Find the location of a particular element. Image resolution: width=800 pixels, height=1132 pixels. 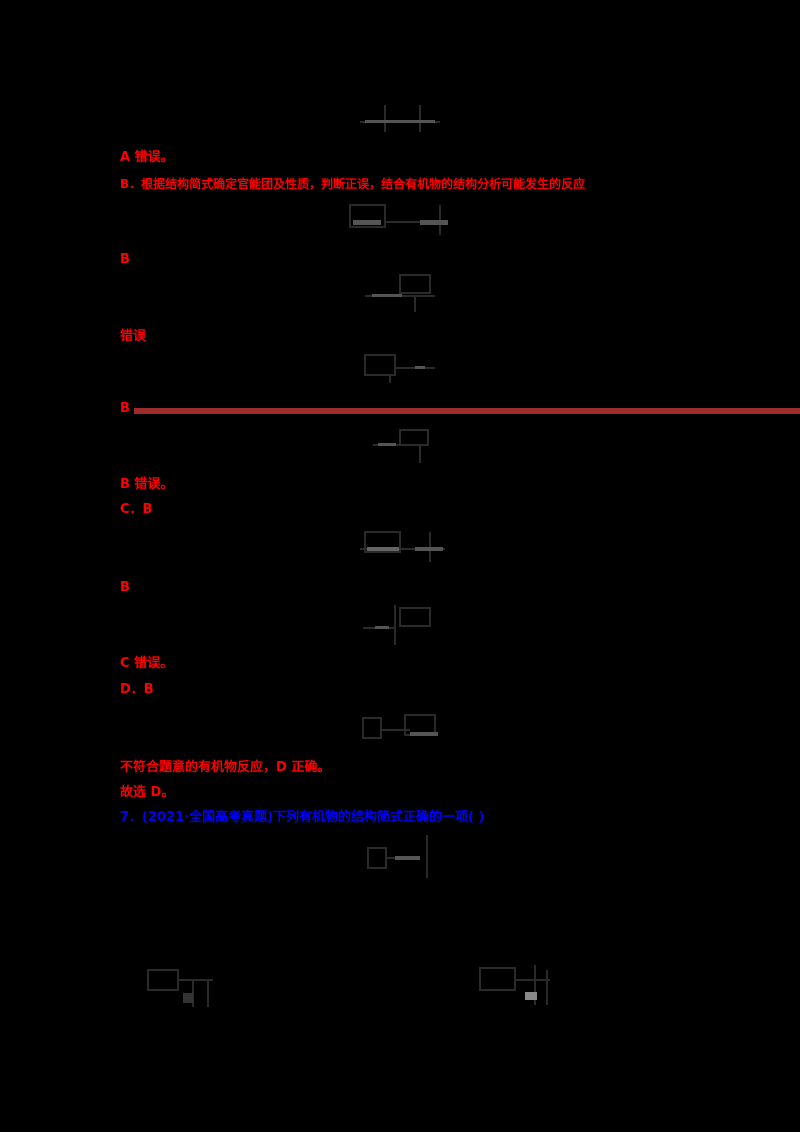

answer-line-4: 错误 is located at coordinates (133, 336).